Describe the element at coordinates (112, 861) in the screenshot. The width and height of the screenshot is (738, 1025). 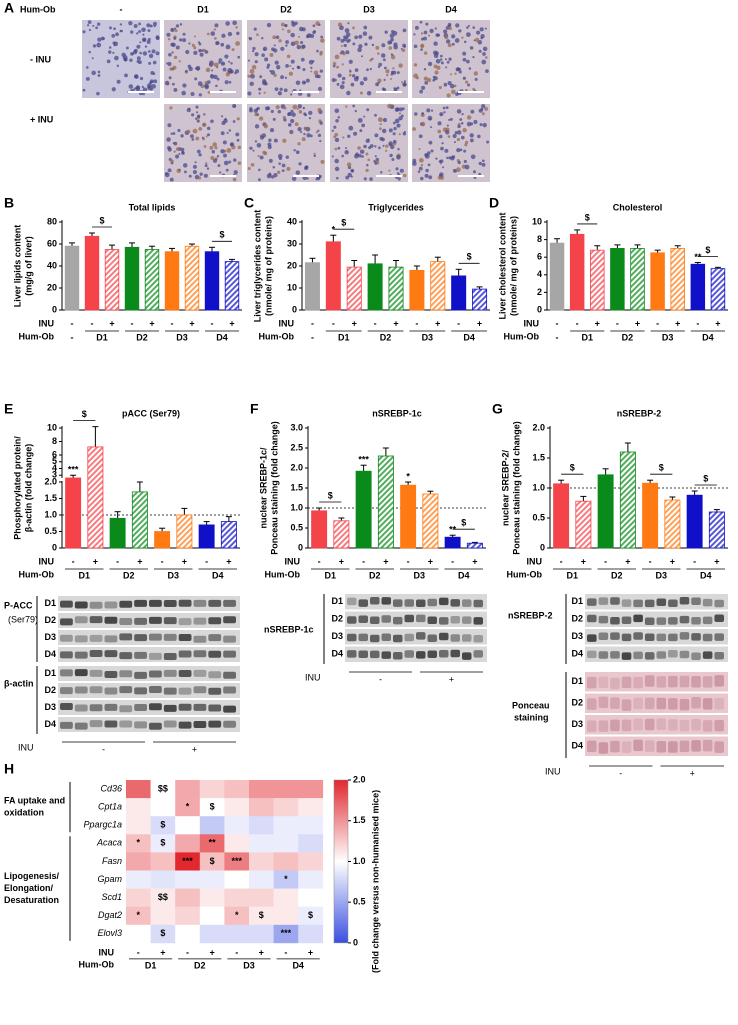
I see `row-label: Fasn` at that location.